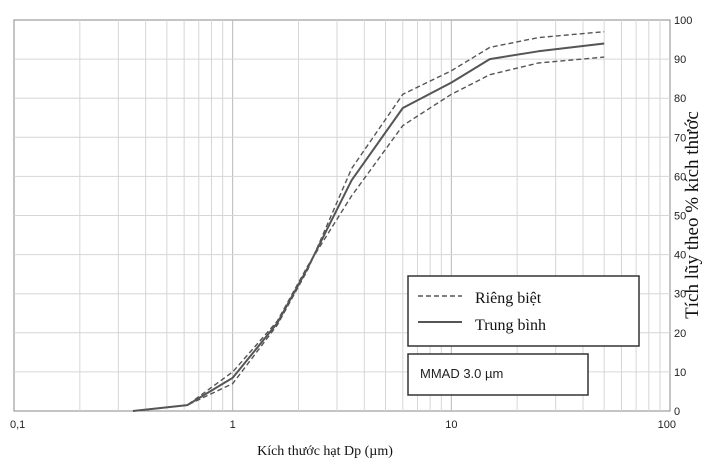 The image size is (702, 461). I want to click on y-tick-label: 30, so click(680, 295).